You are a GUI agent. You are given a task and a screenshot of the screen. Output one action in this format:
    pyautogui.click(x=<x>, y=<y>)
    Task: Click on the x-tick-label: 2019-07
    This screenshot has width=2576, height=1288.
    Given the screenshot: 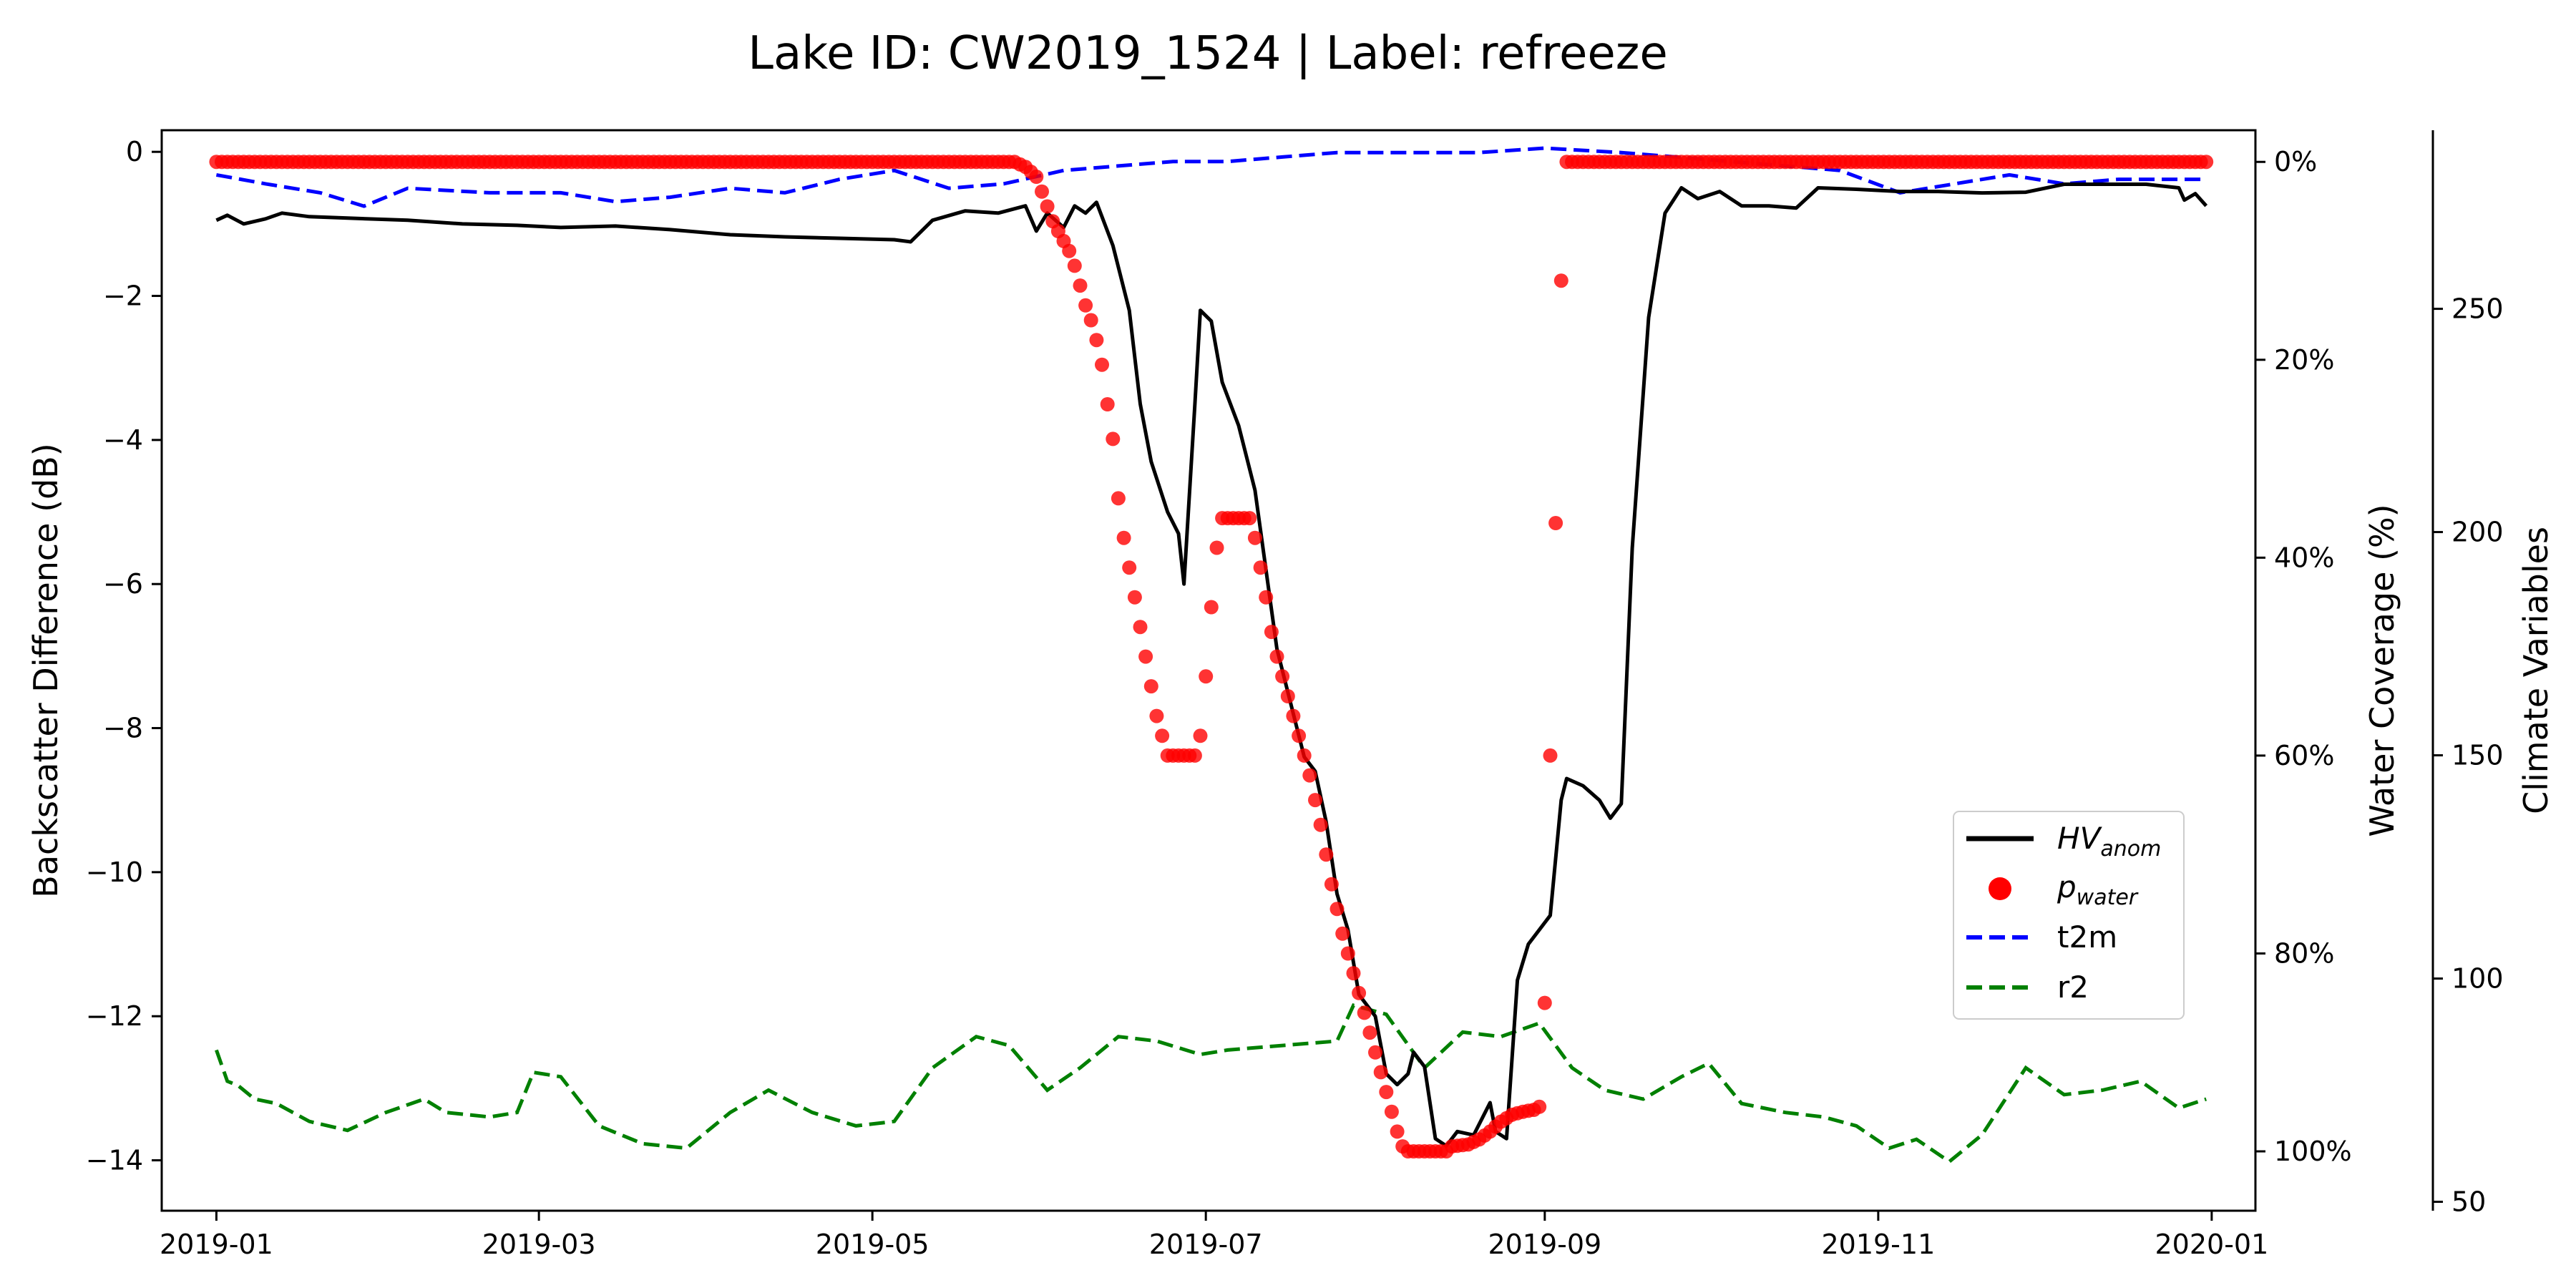 What is the action you would take?
    pyautogui.click(x=1206, y=1244)
    